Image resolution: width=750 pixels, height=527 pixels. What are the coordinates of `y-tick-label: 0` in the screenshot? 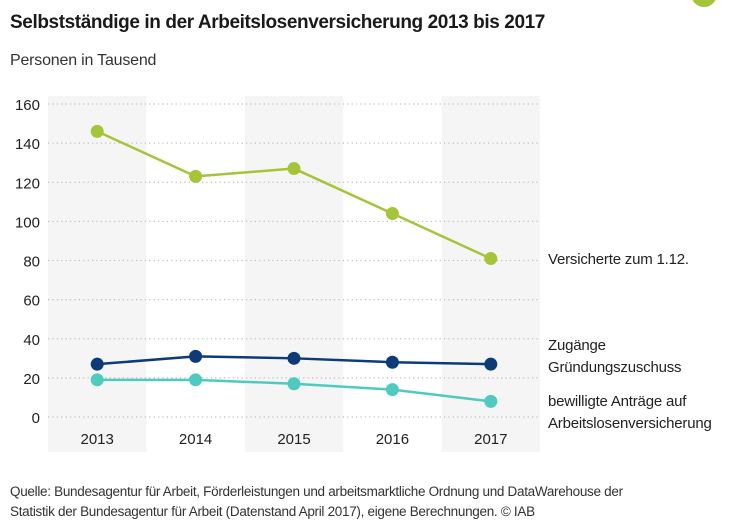 It's located at (36, 418).